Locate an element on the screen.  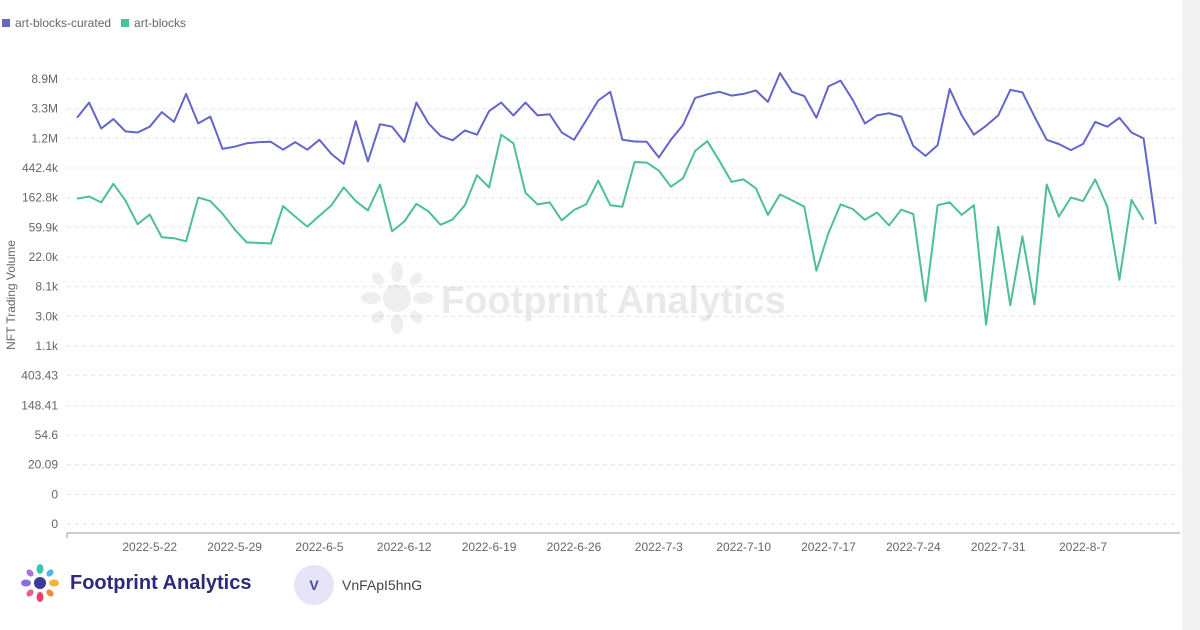
user-info: V VnFApI5hnG is located at coordinates (358, 585).